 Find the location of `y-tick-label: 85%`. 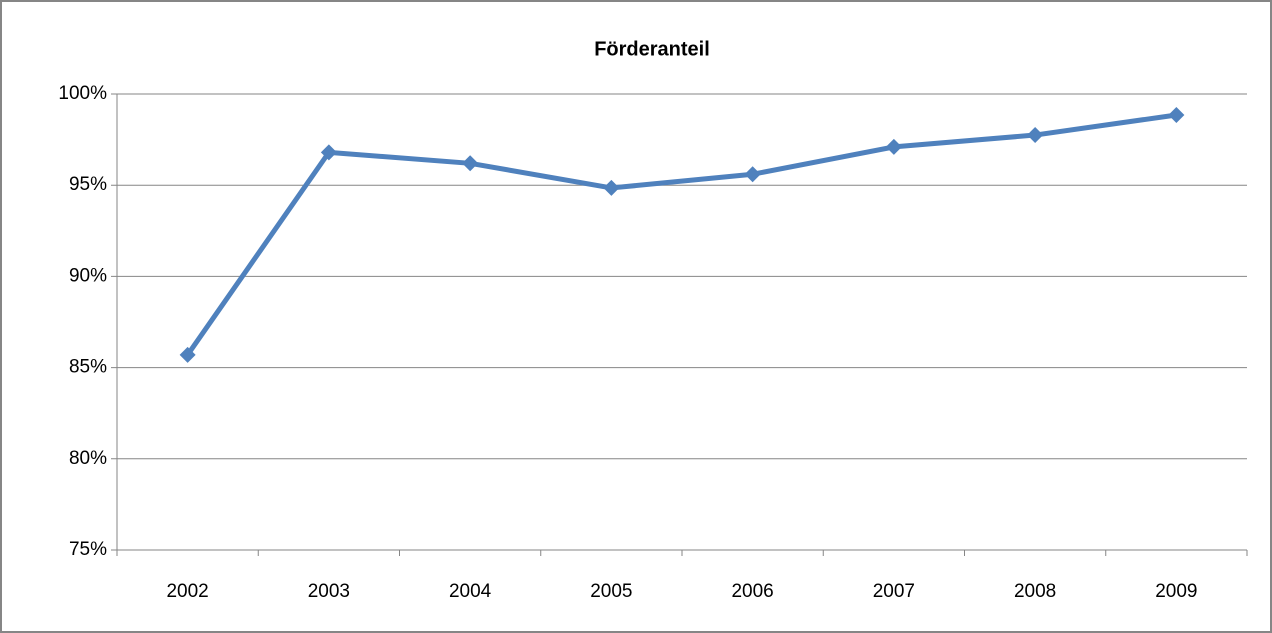

y-tick-label: 85% is located at coordinates (88, 367).